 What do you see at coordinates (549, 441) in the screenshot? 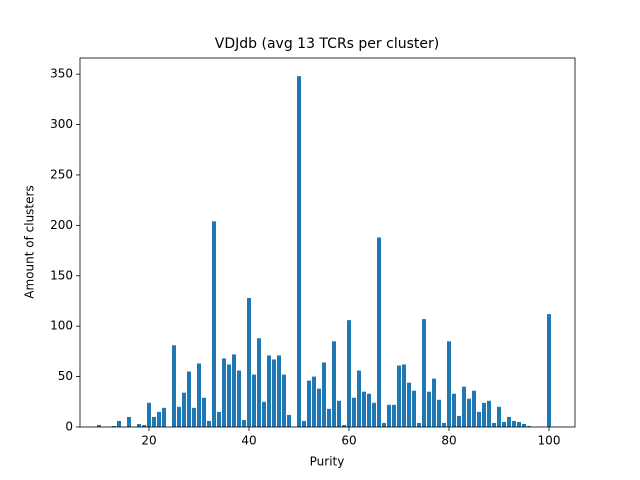
I see `x-tick-label: 100` at bounding box center [549, 441].